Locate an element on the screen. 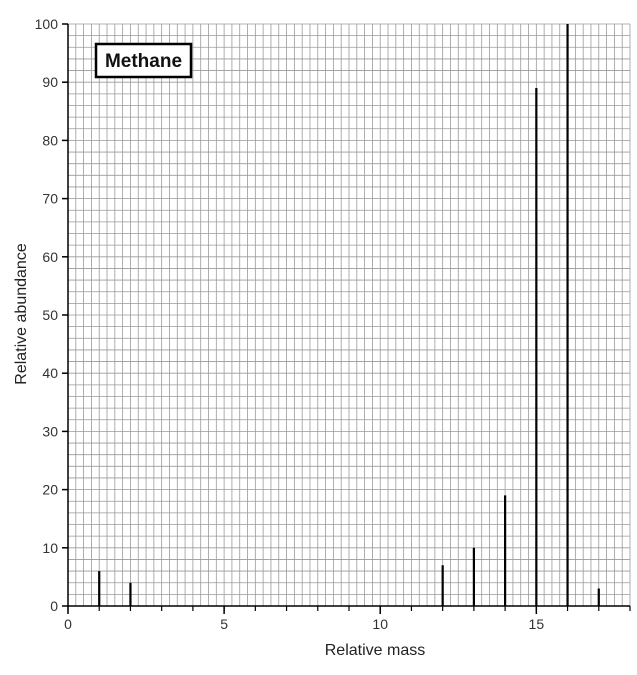 This screenshot has width=637, height=675. y-tick-label: 10 is located at coordinates (50, 548).